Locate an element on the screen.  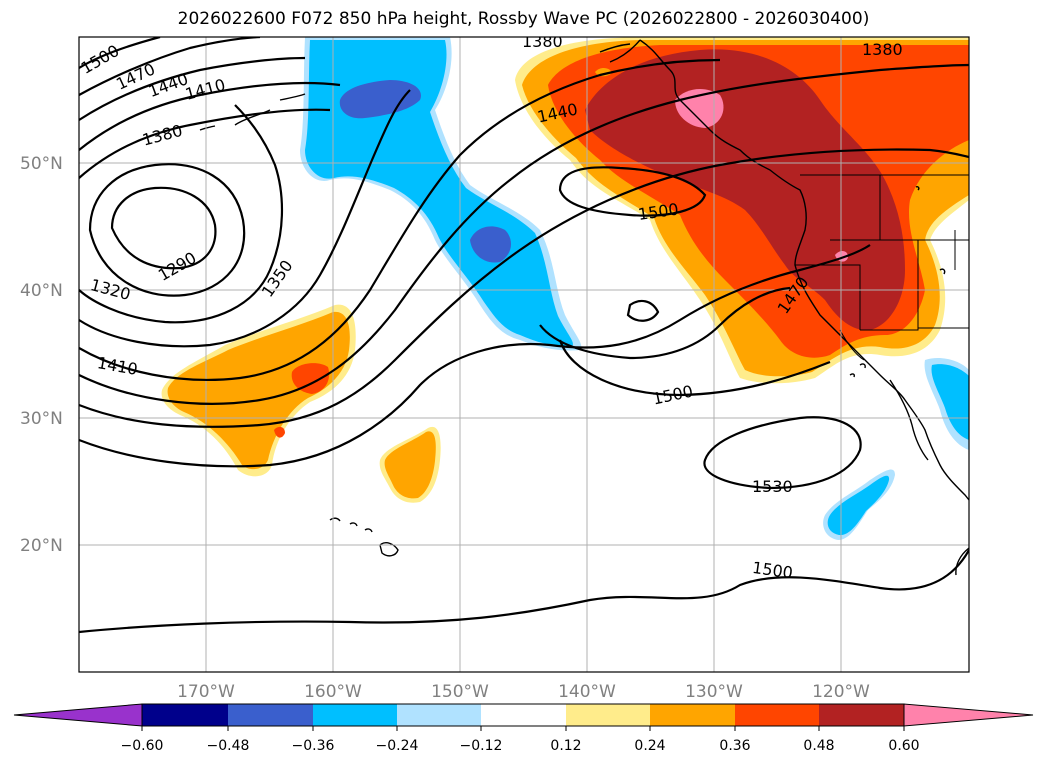
lon-label-130w: 130°W is located at coordinates (714, 692).